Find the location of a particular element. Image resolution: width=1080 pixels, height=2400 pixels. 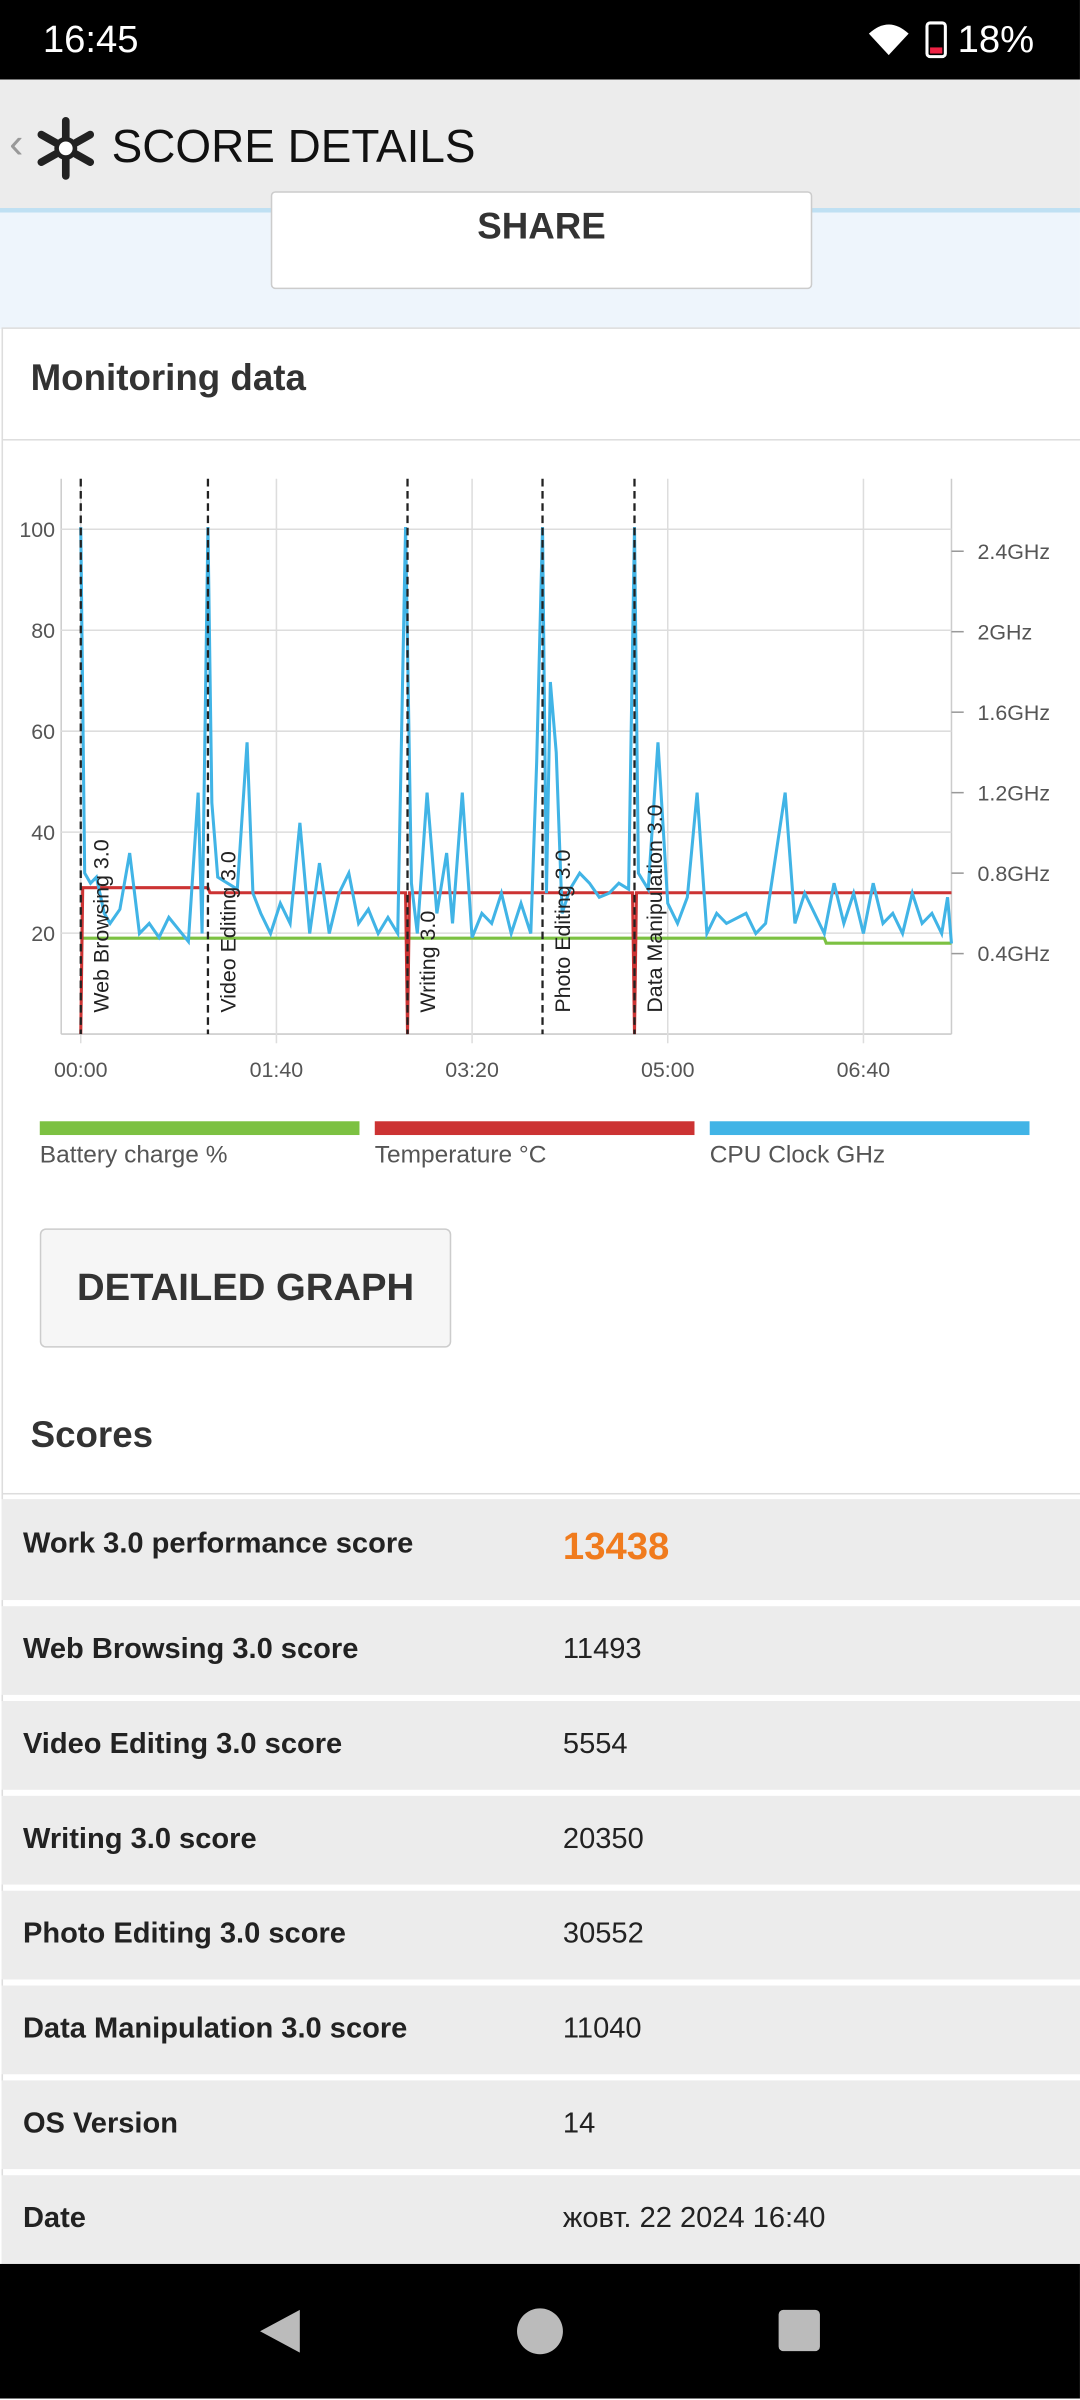

x-tick-label: 01:40 is located at coordinates (277, 1070).